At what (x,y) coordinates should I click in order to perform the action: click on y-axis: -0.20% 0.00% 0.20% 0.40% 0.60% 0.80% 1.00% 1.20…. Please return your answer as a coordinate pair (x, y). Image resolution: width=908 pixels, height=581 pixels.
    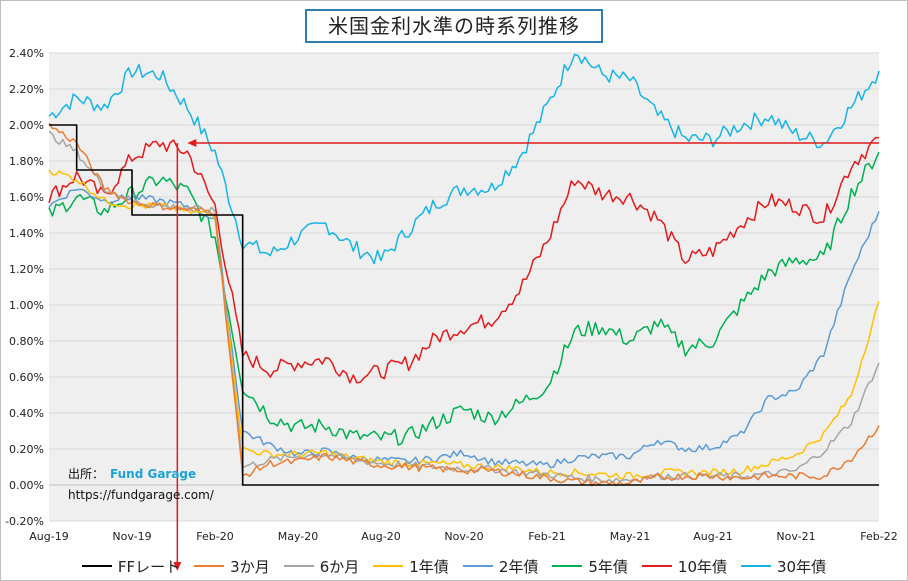
    Looking at the image, I should click on (24, 287).